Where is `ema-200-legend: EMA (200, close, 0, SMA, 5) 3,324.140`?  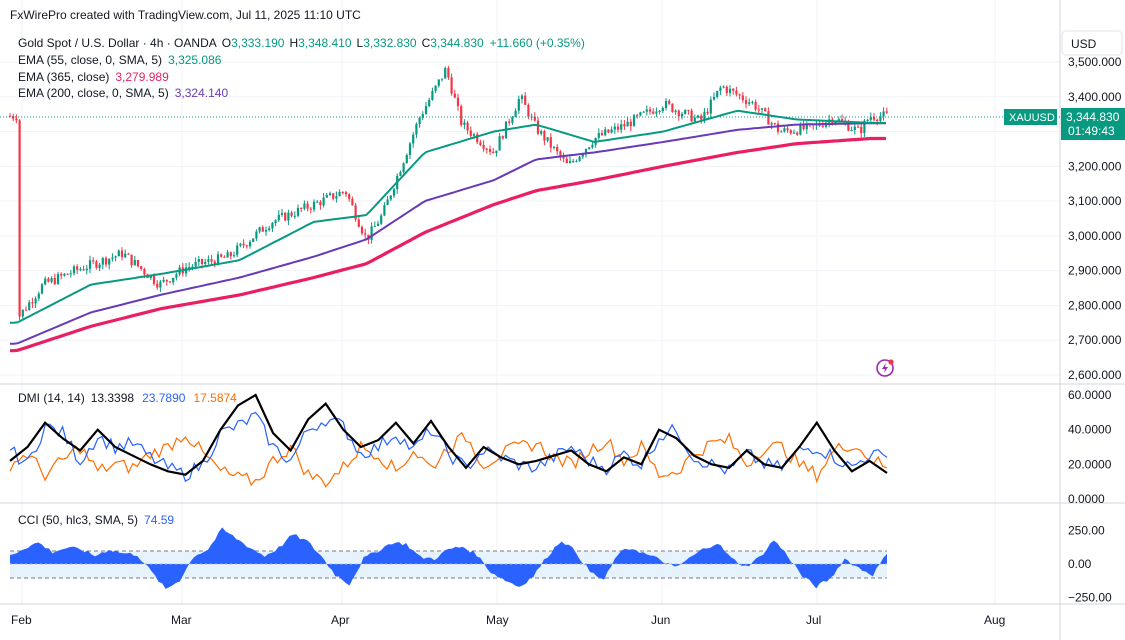
ema-200-legend: EMA (200, close, 0, SMA, 5) 3,324.140 is located at coordinates (123, 93).